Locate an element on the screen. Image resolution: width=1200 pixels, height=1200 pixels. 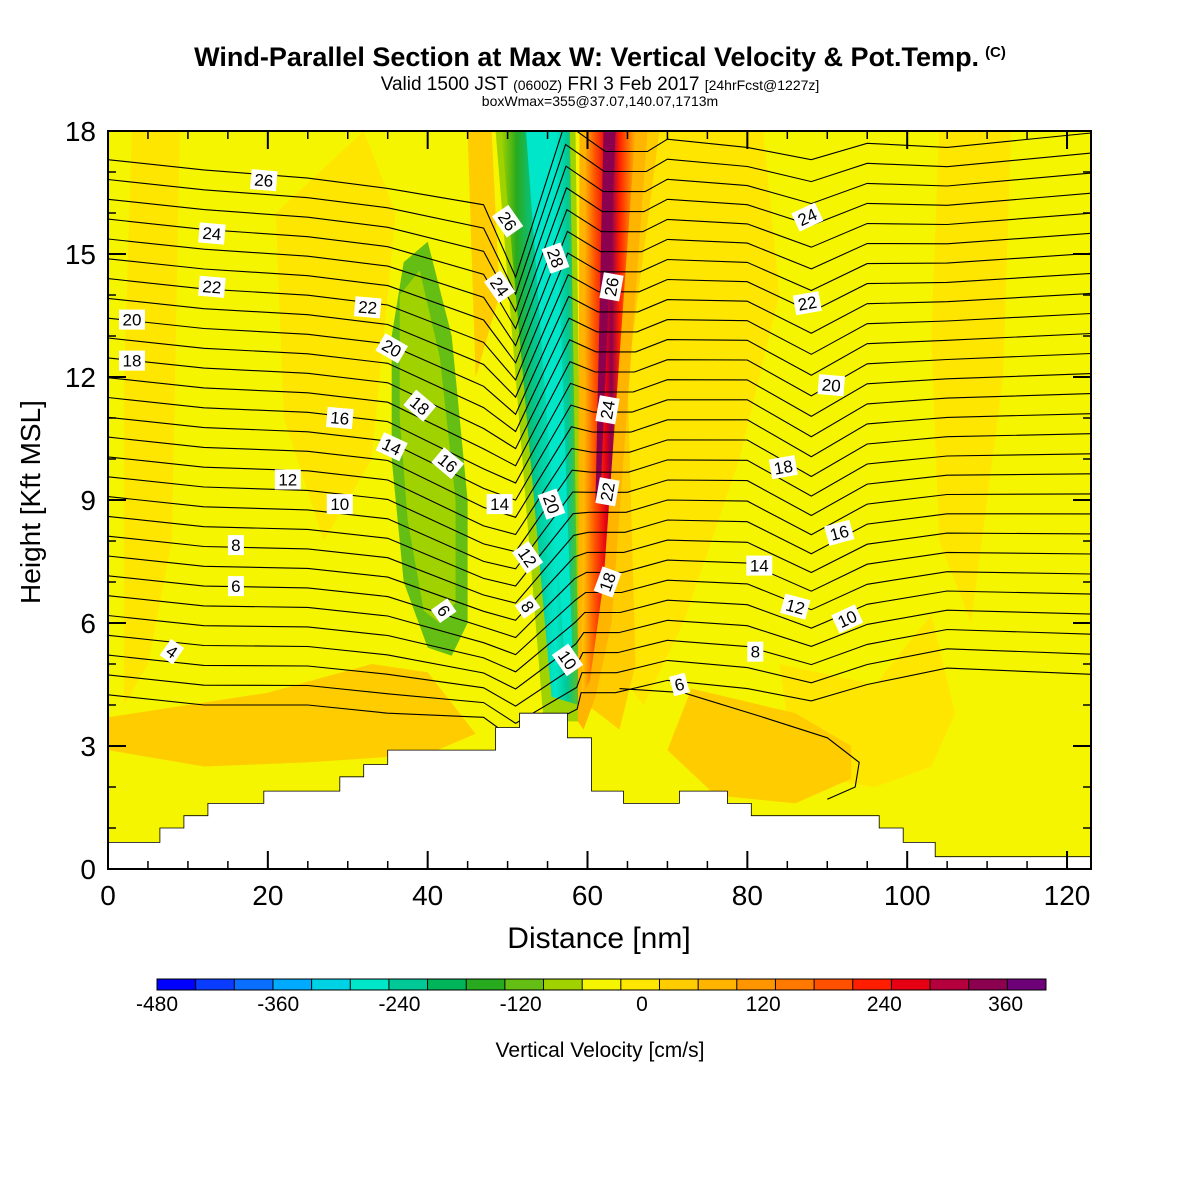
contour-label: 16 is located at coordinates (339, 418).